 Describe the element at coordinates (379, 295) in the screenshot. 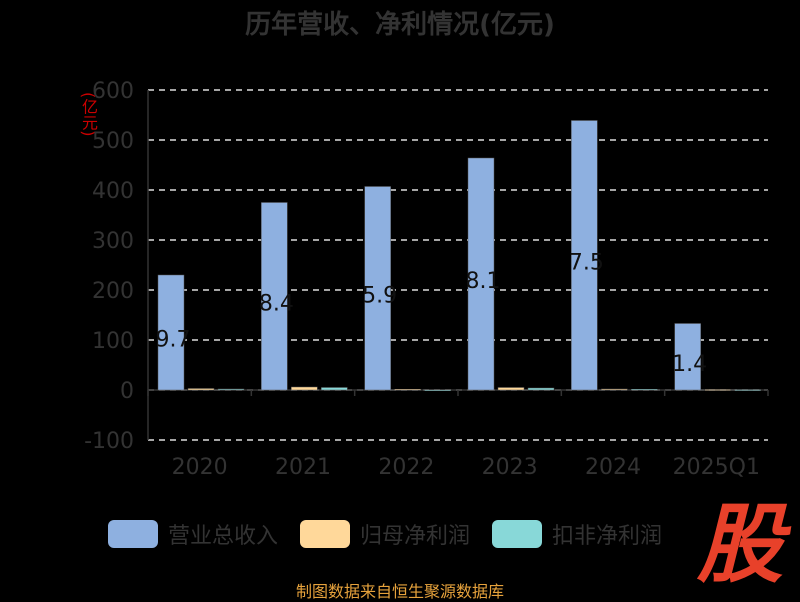

I see `data-label: 5.9` at that location.